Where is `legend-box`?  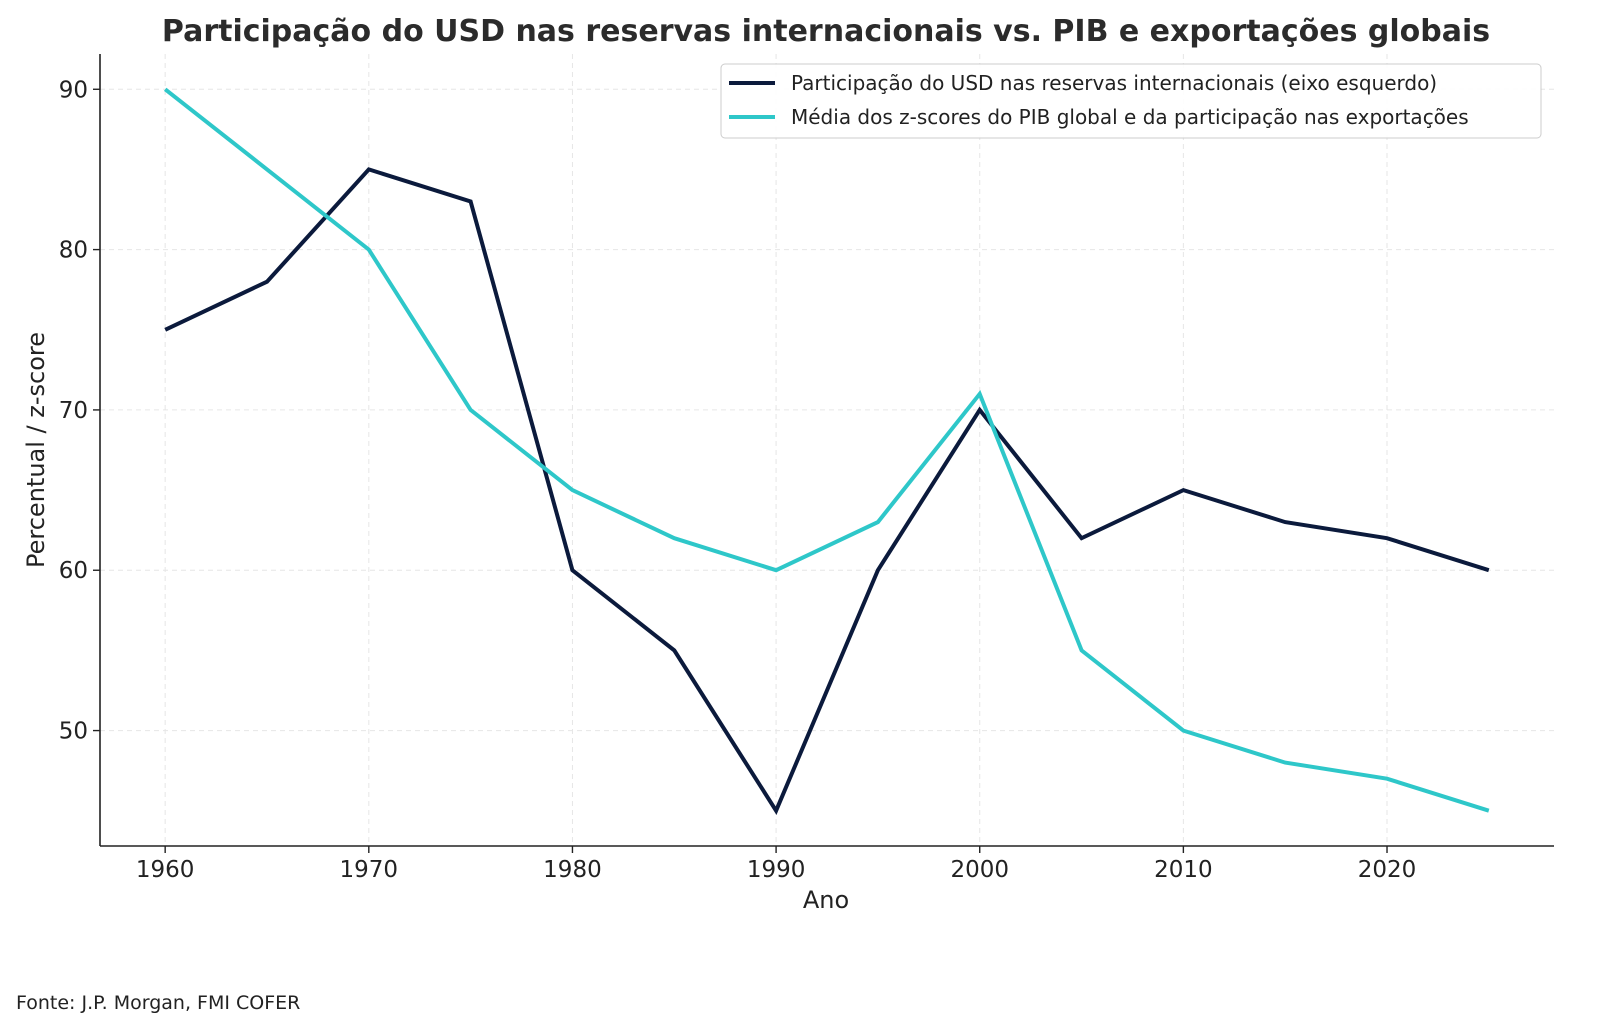
legend-box is located at coordinates (1131, 101).